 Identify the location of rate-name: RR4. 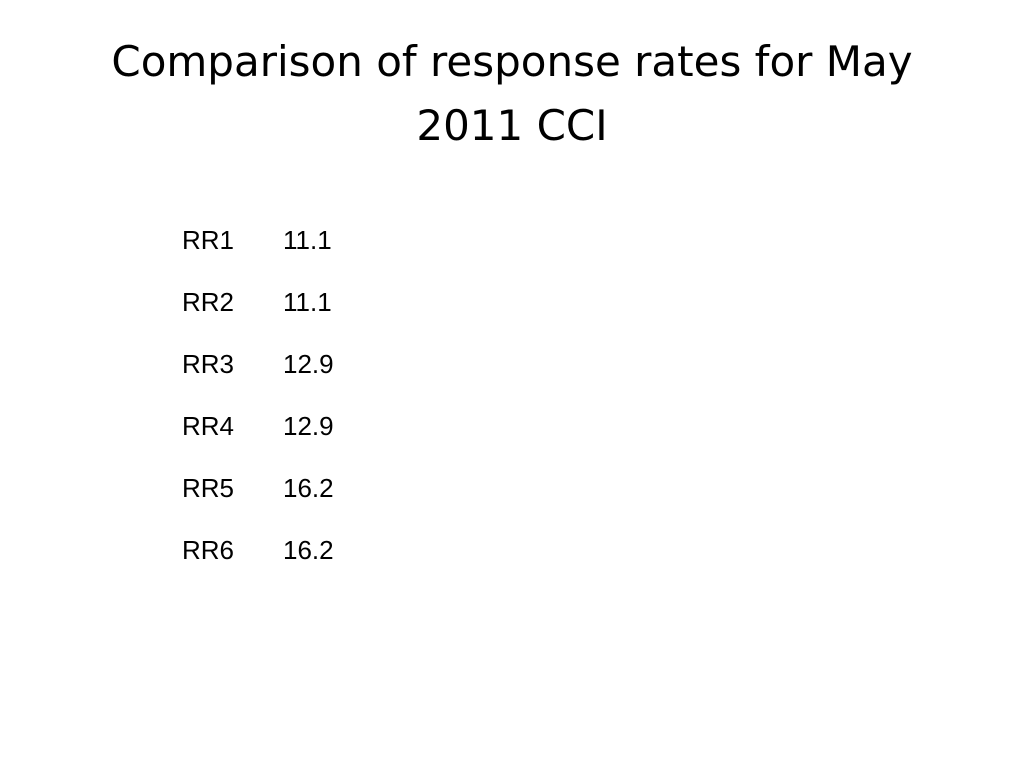
(208, 426).